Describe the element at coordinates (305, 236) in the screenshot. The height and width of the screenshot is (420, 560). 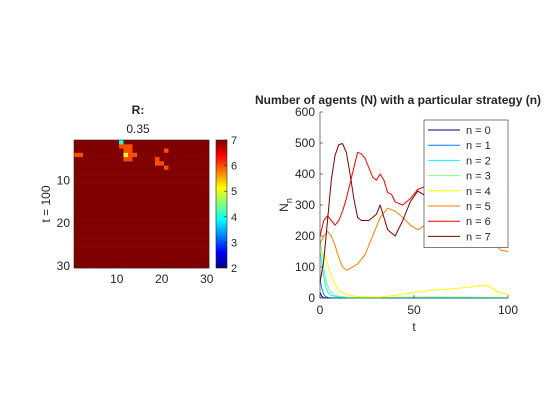
I see `y-tick-label: 200` at that location.